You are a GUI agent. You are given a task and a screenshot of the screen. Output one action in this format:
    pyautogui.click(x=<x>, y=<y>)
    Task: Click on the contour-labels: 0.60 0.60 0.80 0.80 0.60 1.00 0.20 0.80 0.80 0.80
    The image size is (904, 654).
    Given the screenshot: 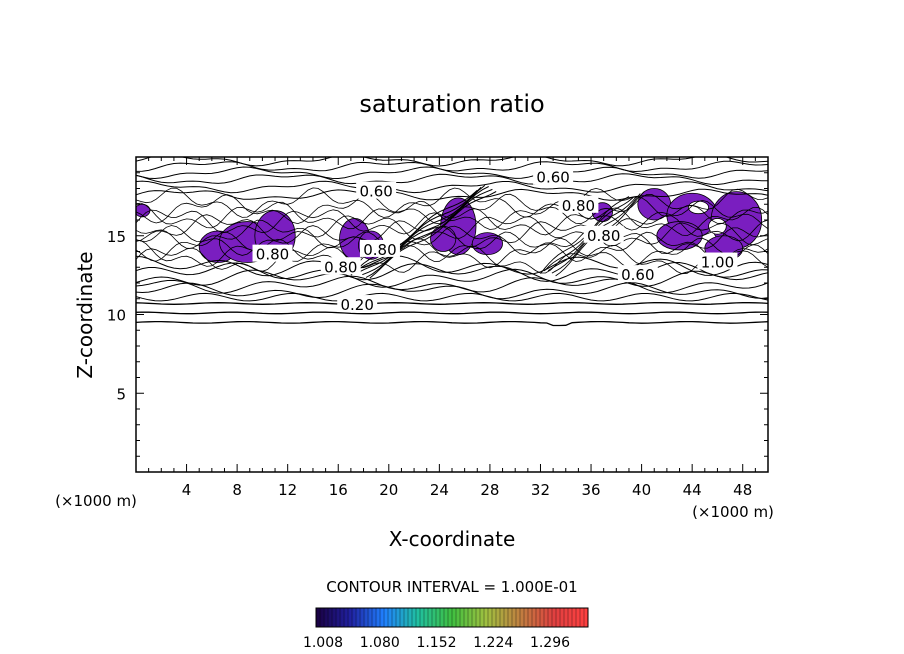 What is the action you would take?
    pyautogui.click(x=495, y=240)
    